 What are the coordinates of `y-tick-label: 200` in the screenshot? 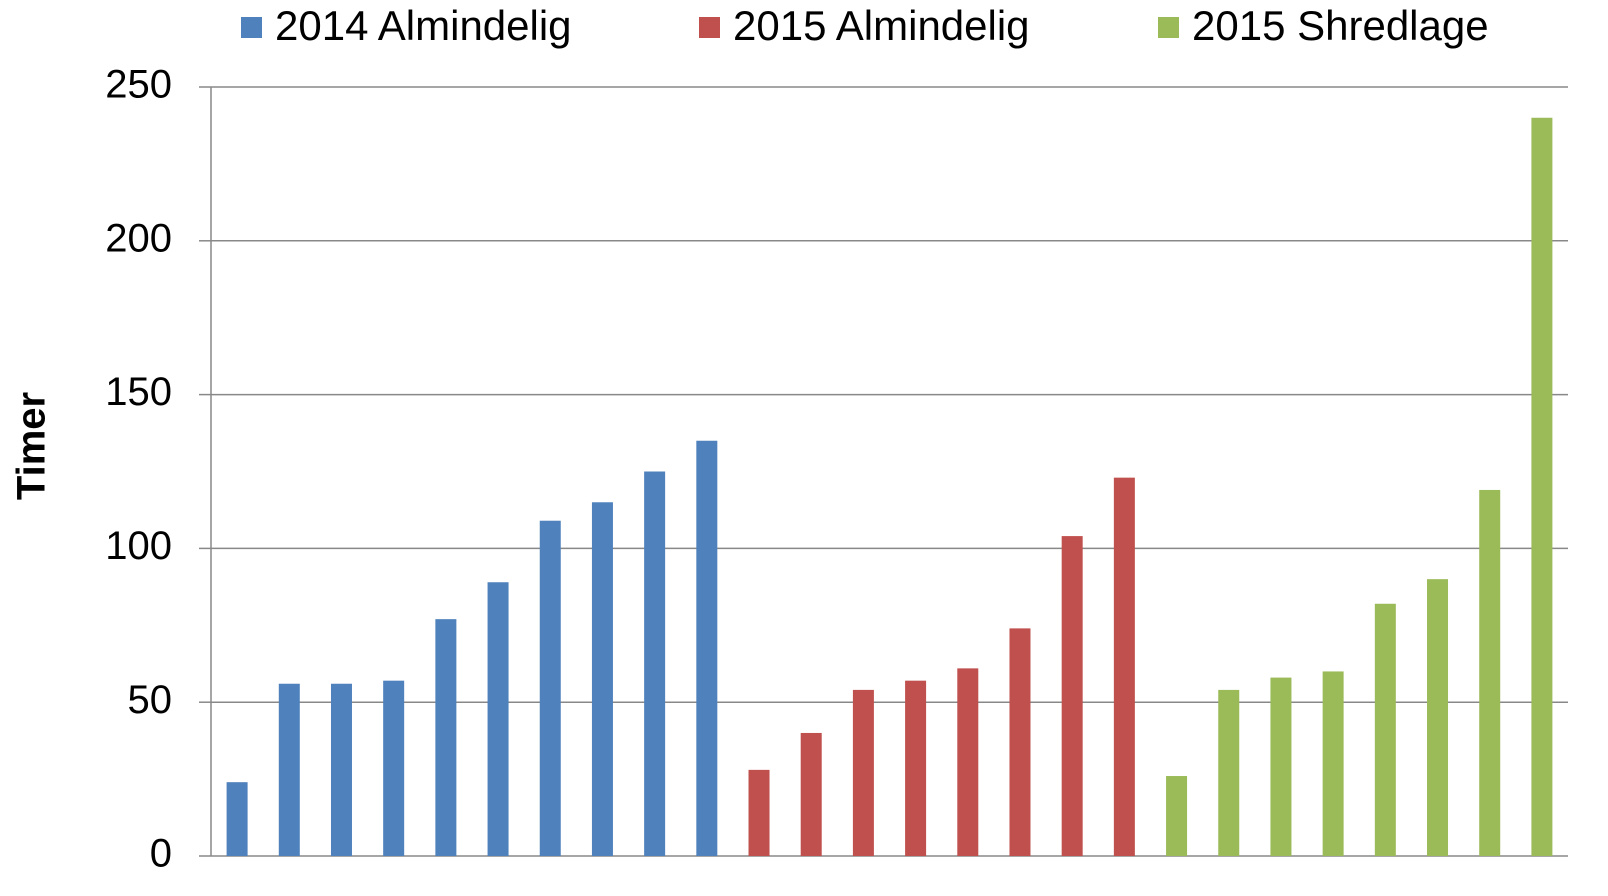 It's located at (138, 238).